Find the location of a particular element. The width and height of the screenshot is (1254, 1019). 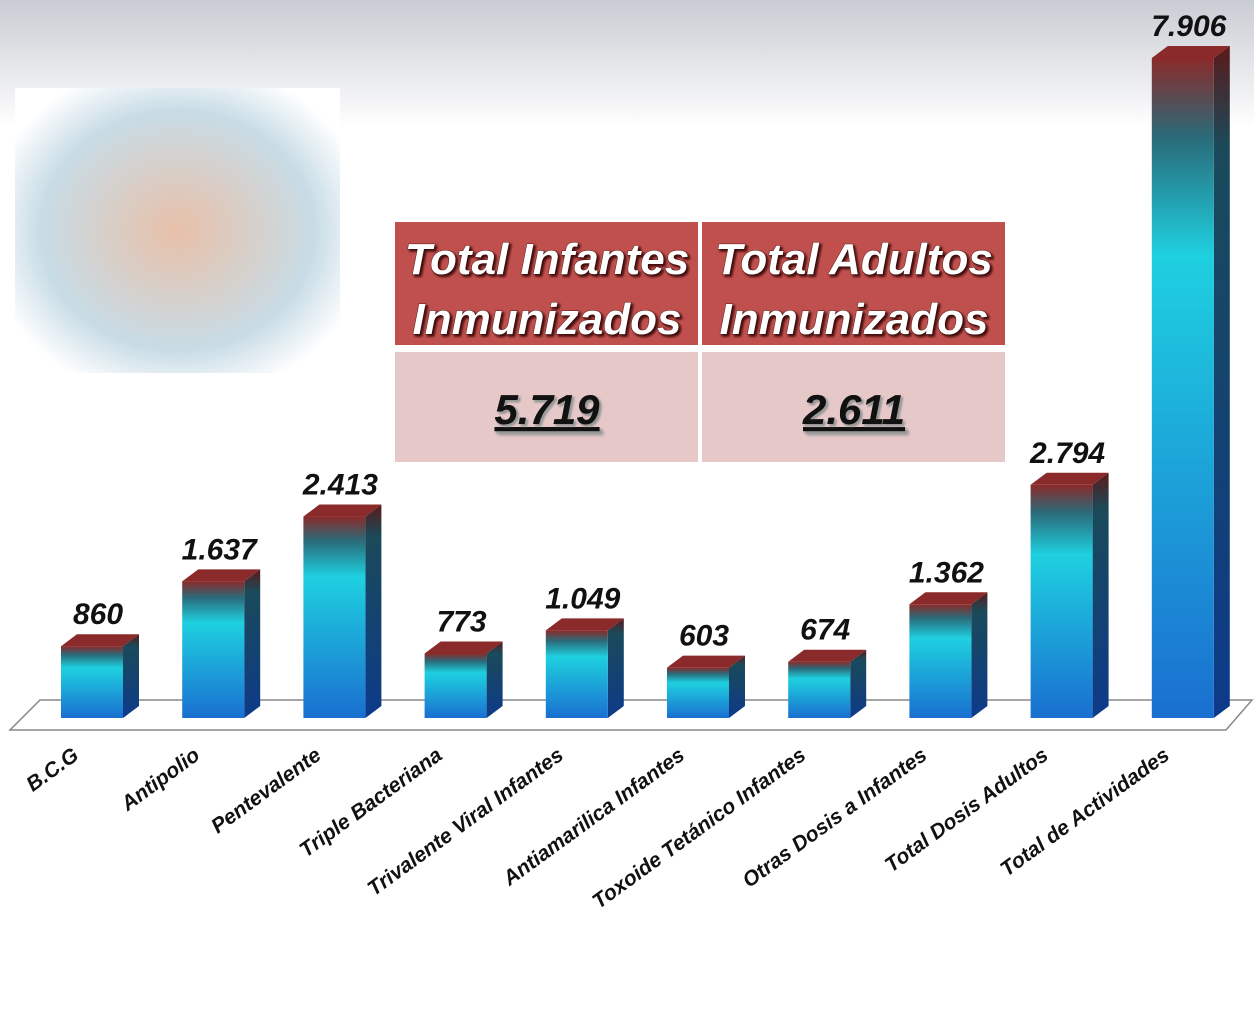

header-text: Total Infantes is located at coordinates (547, 259).